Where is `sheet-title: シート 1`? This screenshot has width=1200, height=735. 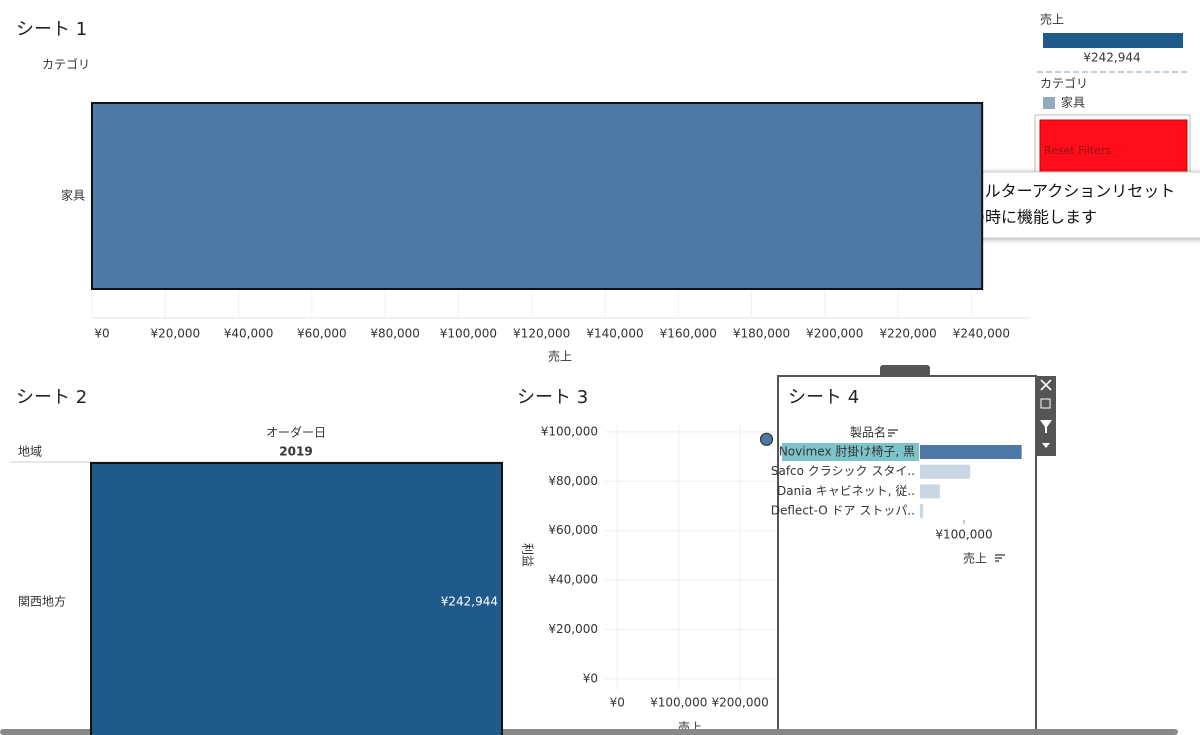 sheet-title: シート 1 is located at coordinates (51, 29).